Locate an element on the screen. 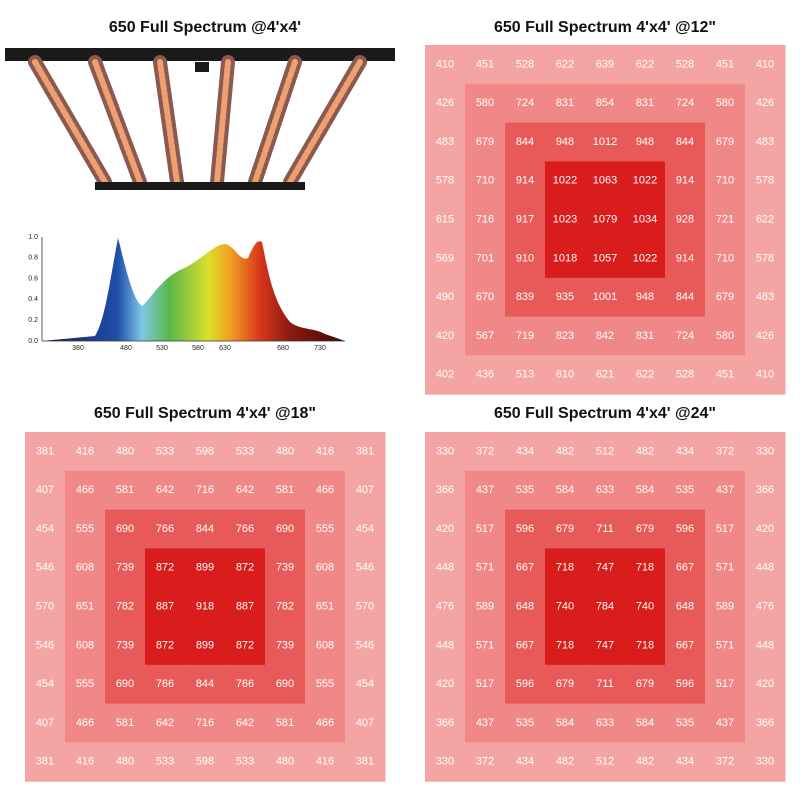  cell-value: 899 is located at coordinates (205, 568).